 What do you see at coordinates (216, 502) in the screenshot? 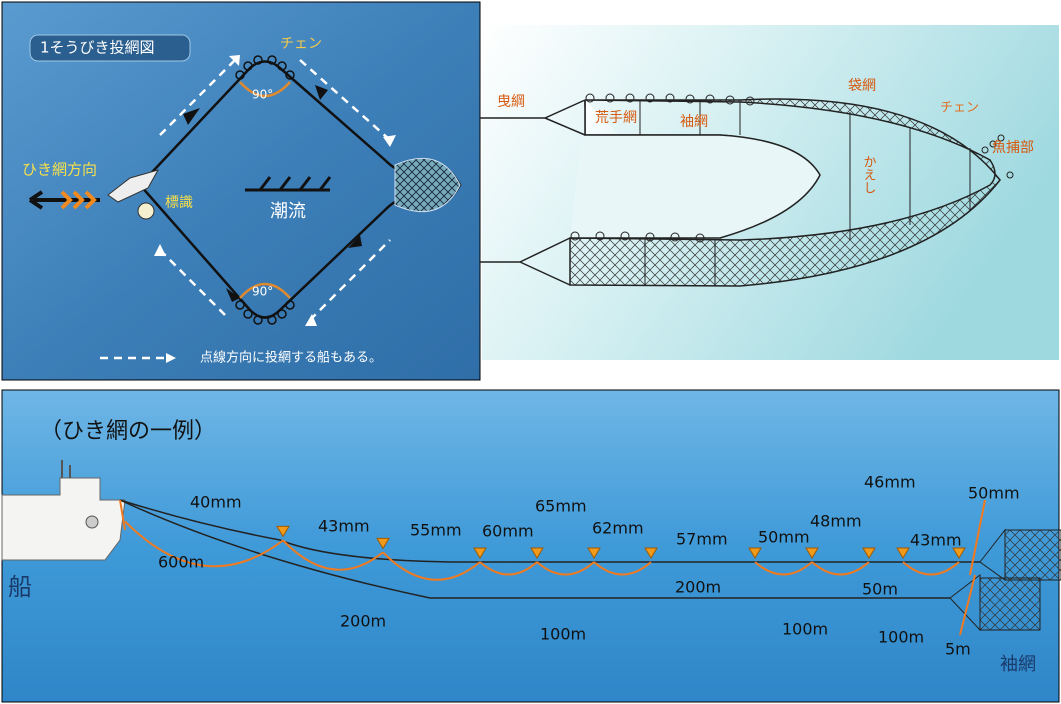
I see `mesh-size-label: 40mm` at bounding box center [216, 502].